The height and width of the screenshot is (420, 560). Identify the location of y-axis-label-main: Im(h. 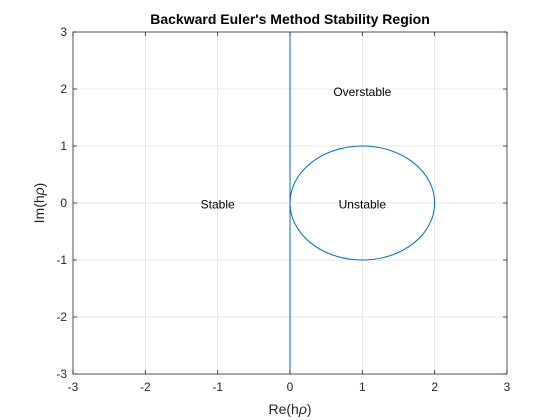
(39, 209).